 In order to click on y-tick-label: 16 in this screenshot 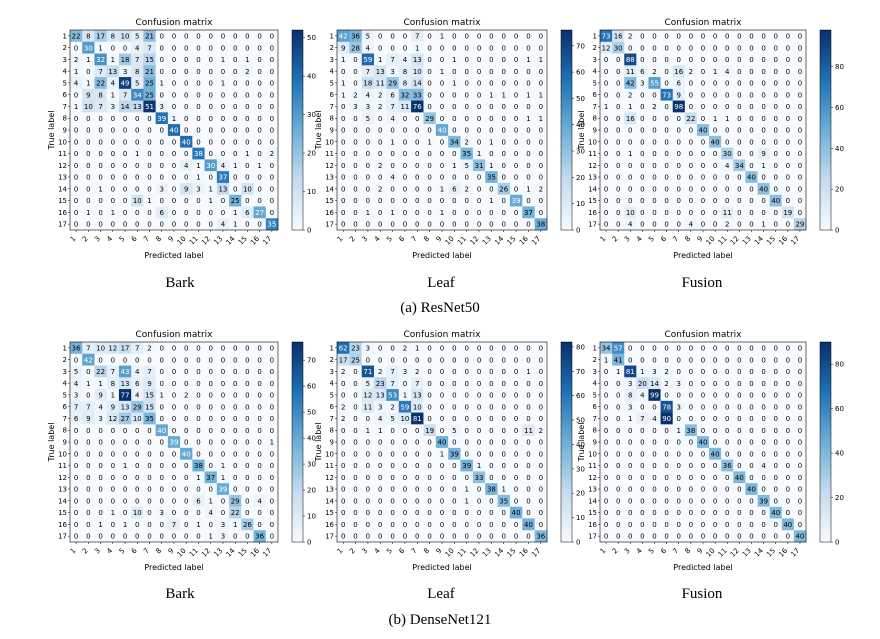, I will do `click(329, 213)`.